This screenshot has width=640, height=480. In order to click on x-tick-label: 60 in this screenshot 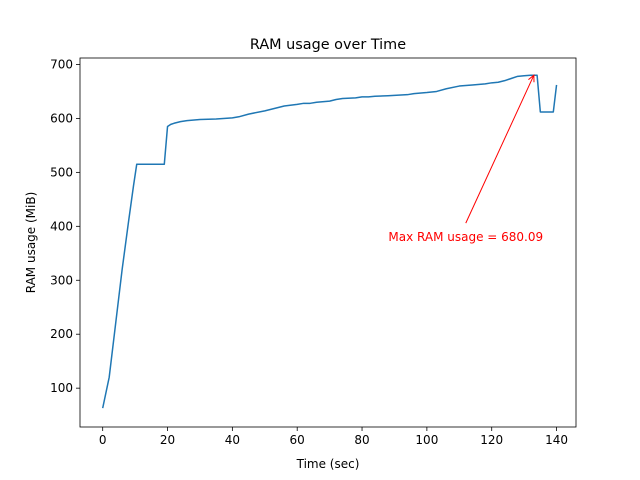, I will do `click(297, 440)`.